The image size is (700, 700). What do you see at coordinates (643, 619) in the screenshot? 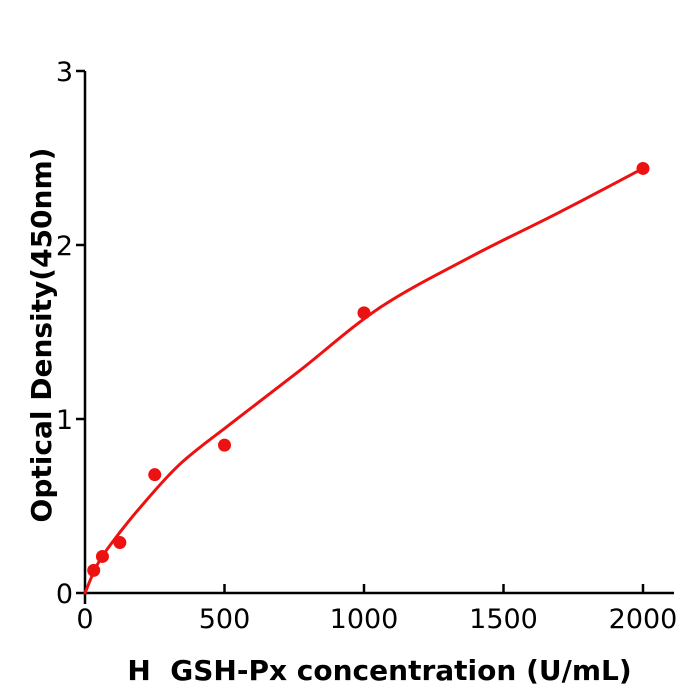
I see `x-tick-label: 2000` at bounding box center [643, 619].